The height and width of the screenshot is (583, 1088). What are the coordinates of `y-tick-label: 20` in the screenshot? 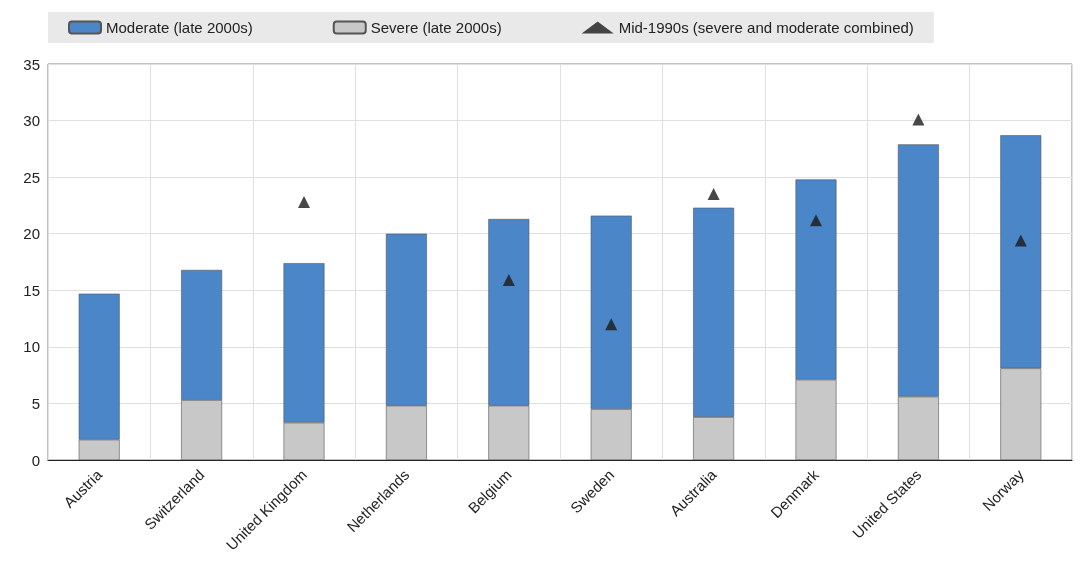 It's located at (31, 234).